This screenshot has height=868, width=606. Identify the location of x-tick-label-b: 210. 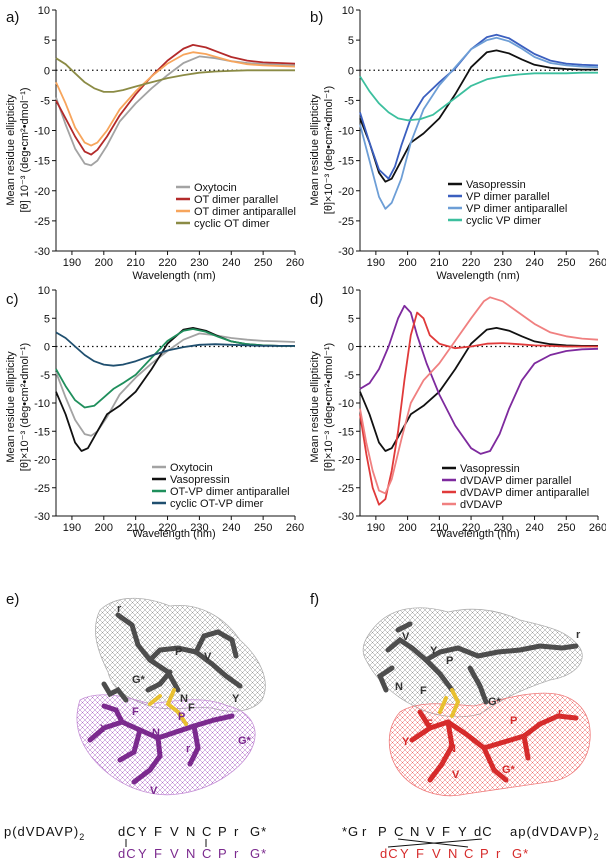
(439, 263).